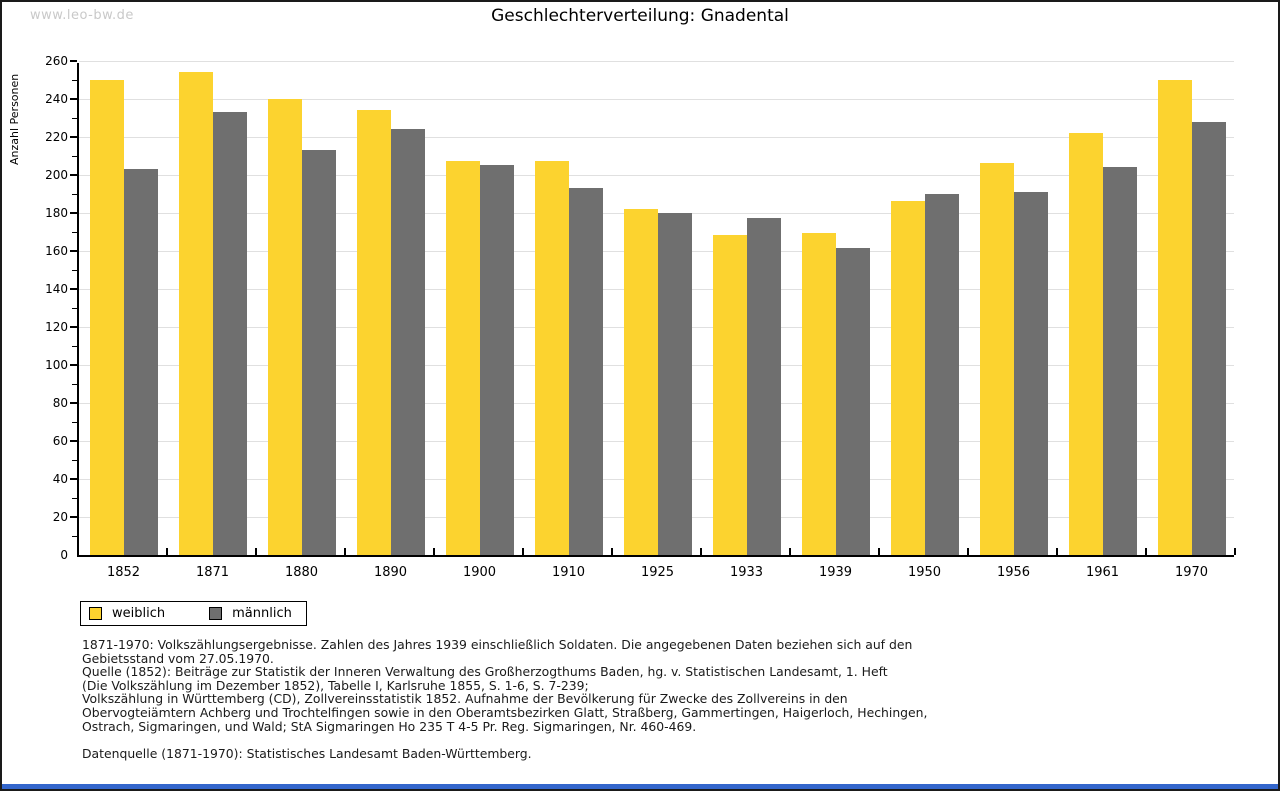  I want to click on bar-weiblich-1970, so click(1174, 317).